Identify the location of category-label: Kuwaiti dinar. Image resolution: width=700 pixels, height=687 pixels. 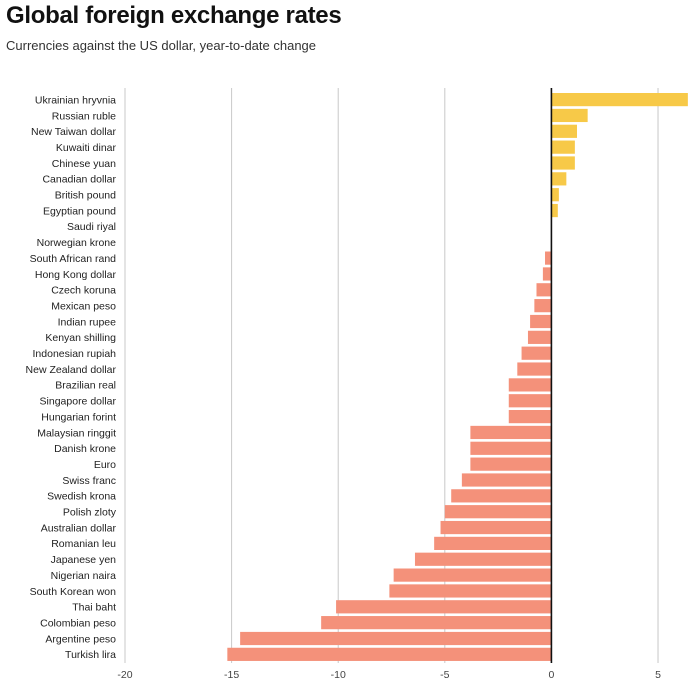
(86, 148).